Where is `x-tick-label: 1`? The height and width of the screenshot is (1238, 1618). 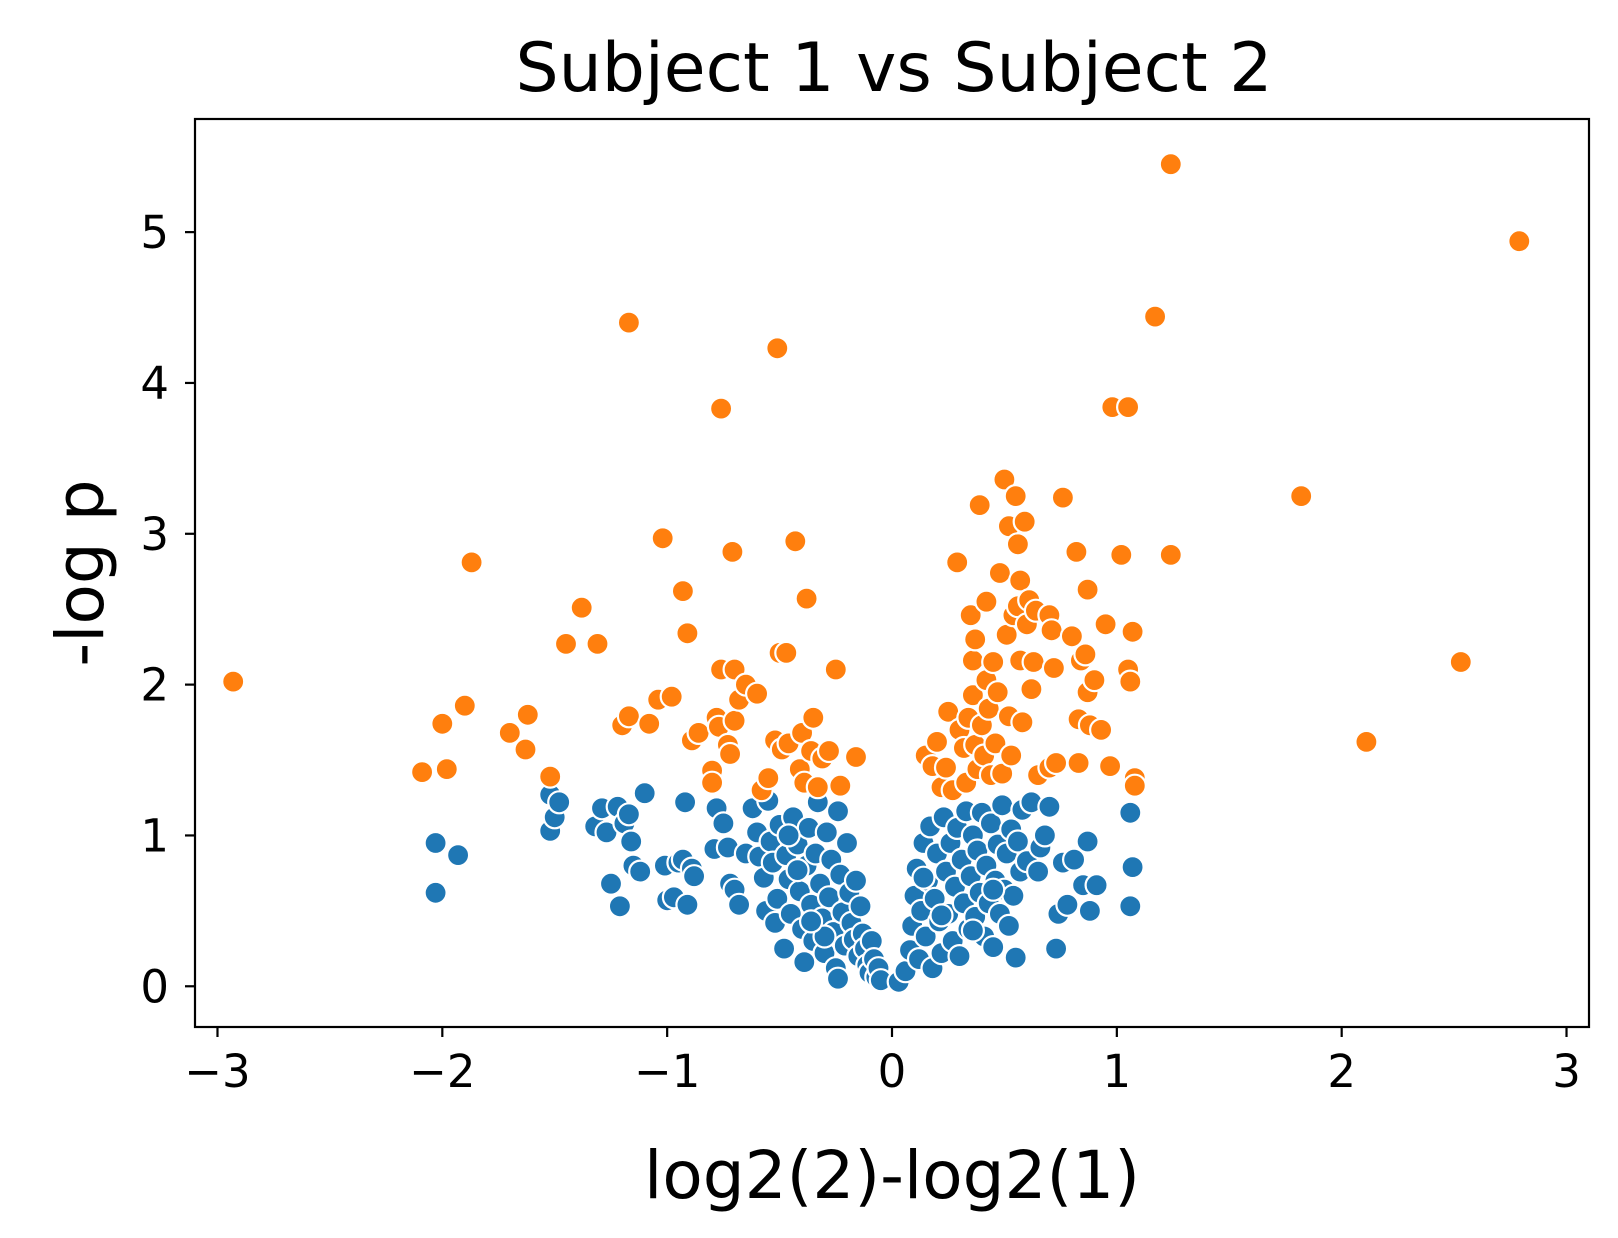
x-tick-label: 1 is located at coordinates (1117, 1071).